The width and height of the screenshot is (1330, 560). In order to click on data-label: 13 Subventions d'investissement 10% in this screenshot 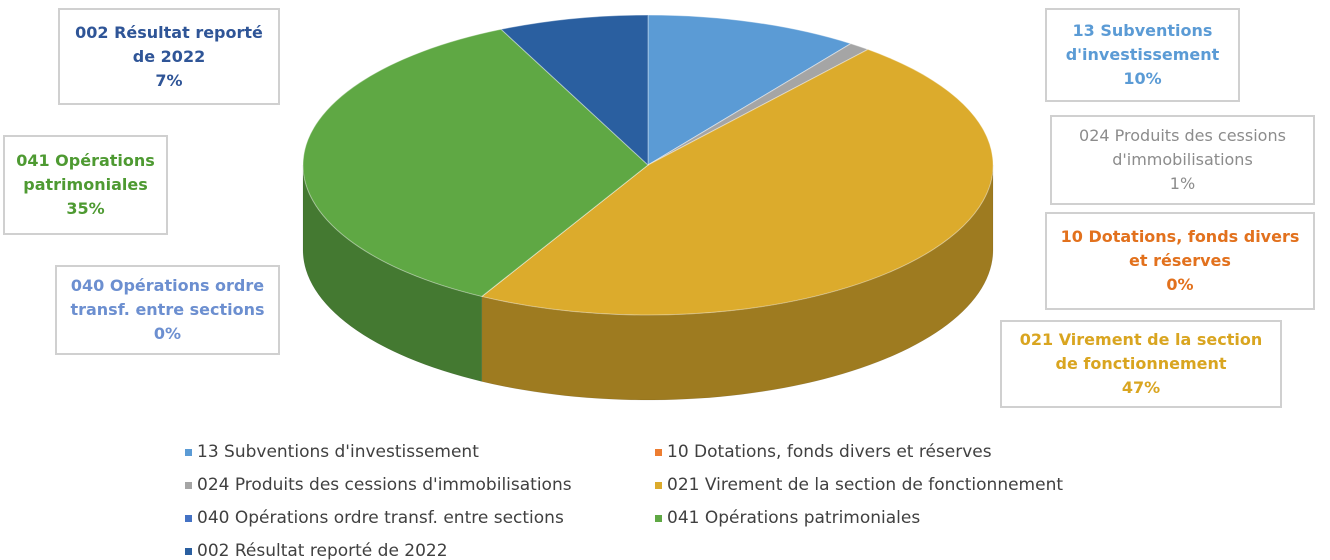, I will do `click(1142, 55)`.